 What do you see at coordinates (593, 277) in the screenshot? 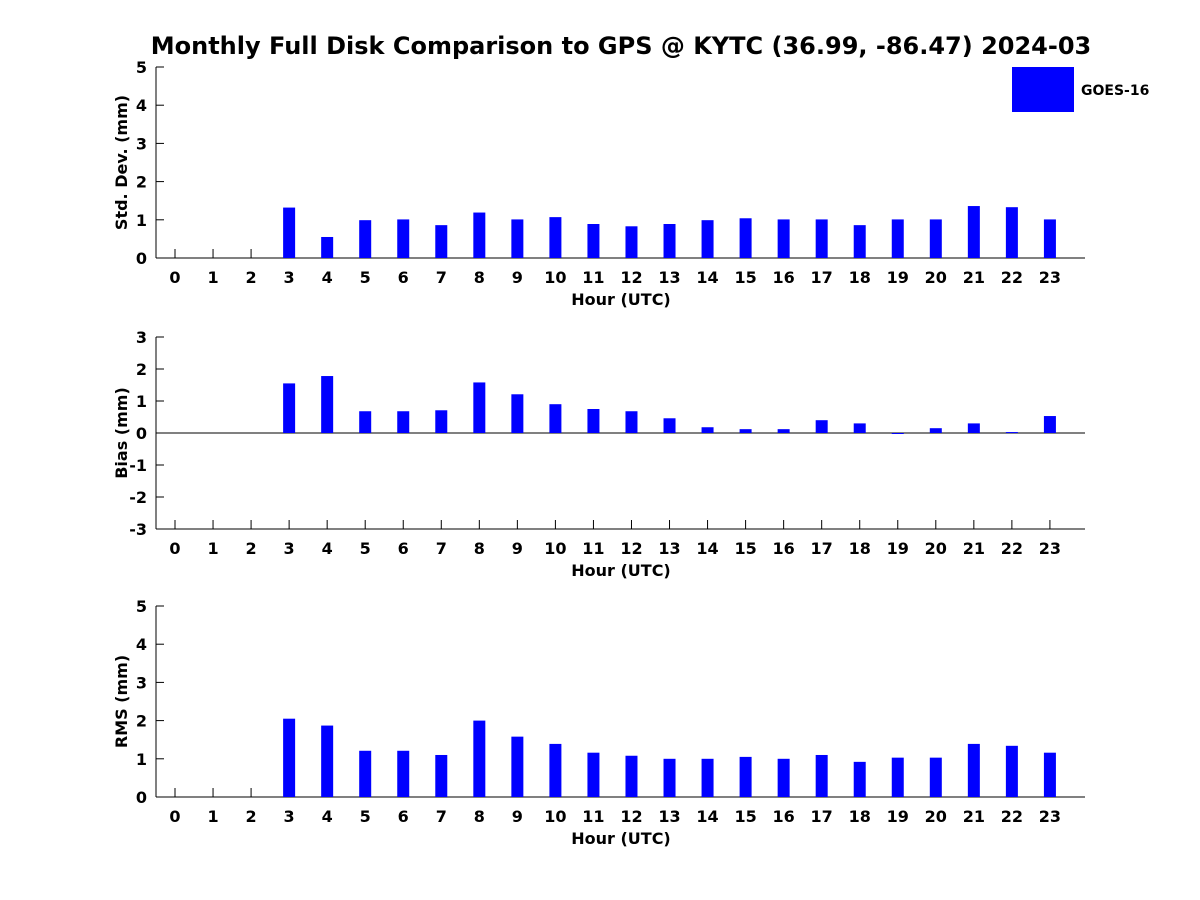
I see `x-tick-label: 11` at bounding box center [593, 277].